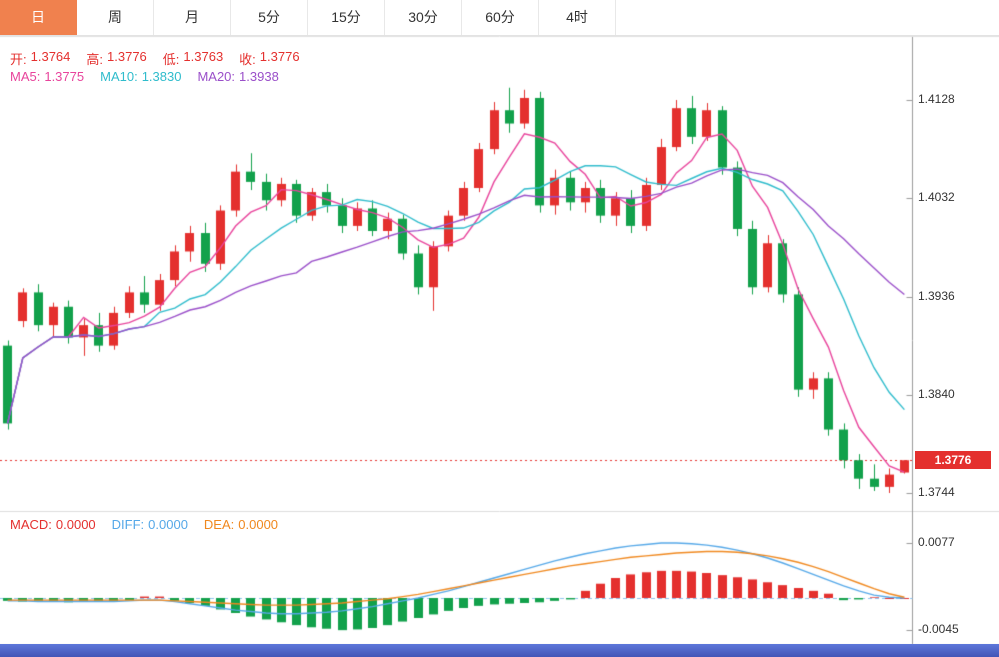 The width and height of the screenshot is (999, 657). Describe the element at coordinates (216, 76) in the screenshot. I see `ma20-label: MA20:` at that location.